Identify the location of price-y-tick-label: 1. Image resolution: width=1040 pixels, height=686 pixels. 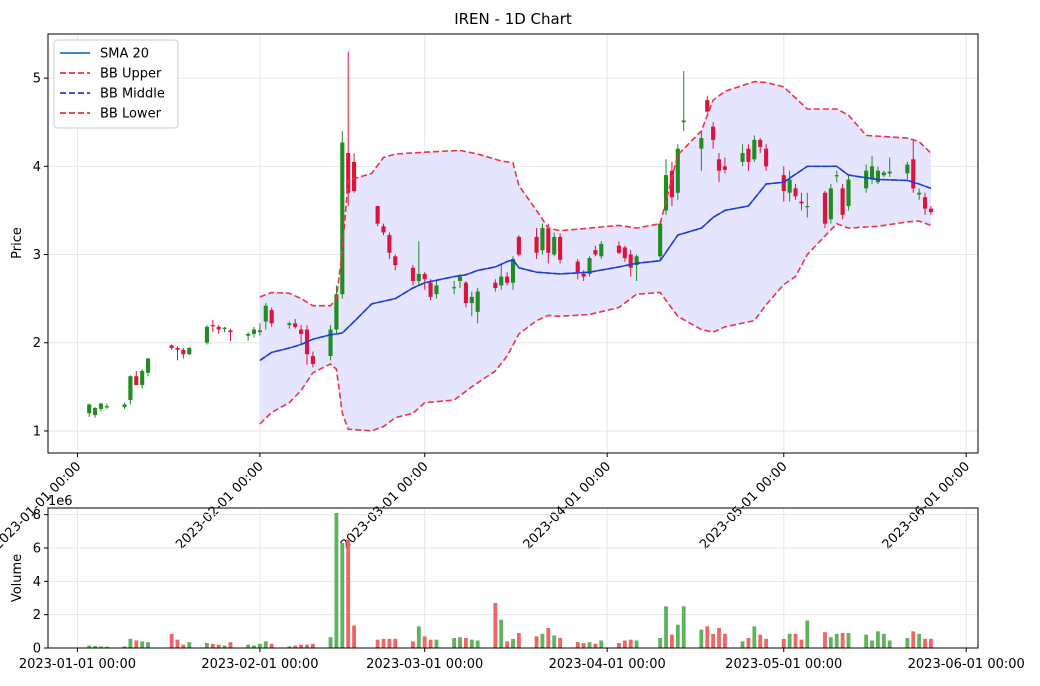
(37, 431).